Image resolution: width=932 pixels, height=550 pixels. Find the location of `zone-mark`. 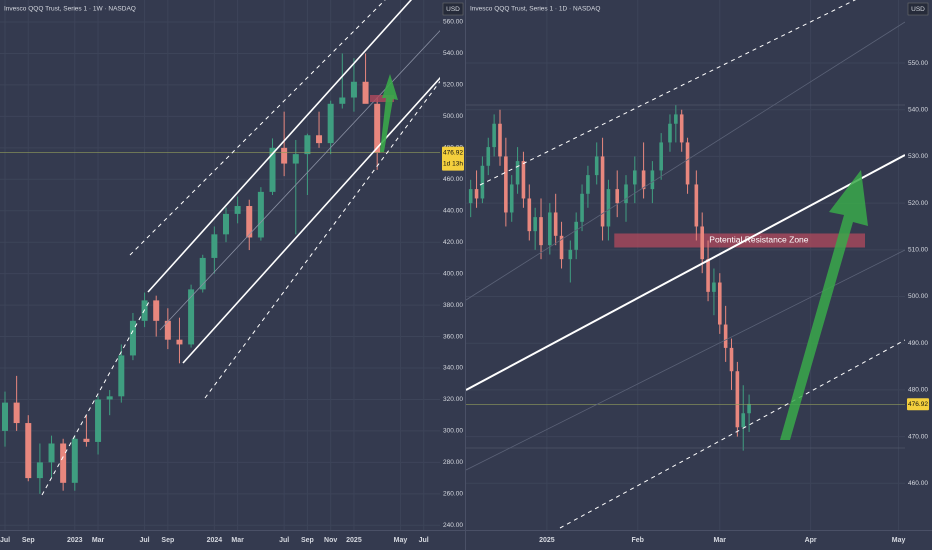

zone-mark is located at coordinates (382, 98).